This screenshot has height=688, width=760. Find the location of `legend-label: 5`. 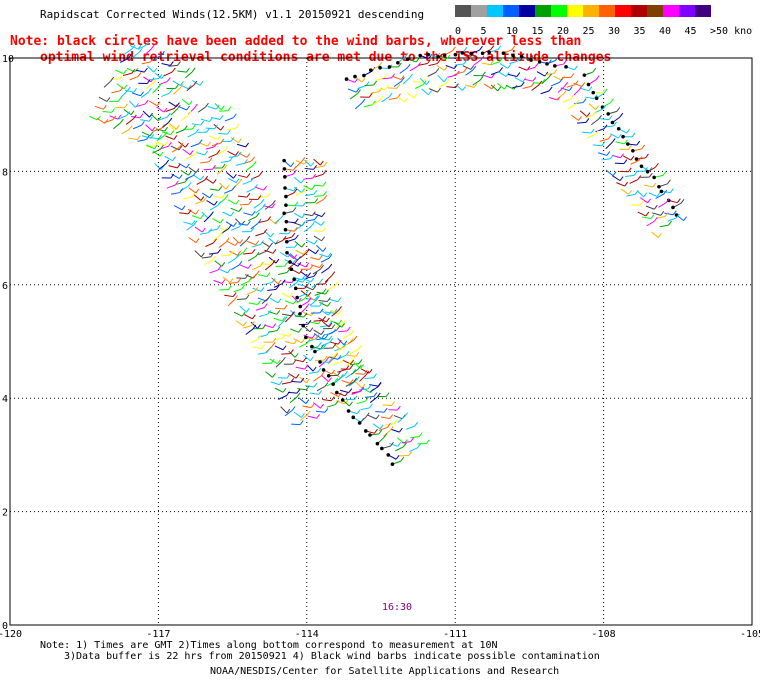

legend-label: 5 is located at coordinates (484, 31).